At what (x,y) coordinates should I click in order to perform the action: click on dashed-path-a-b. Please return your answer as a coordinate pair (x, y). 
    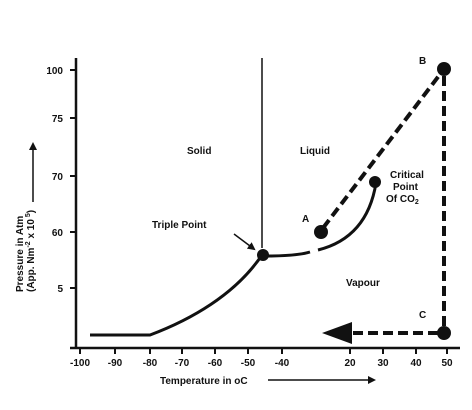
    Looking at the image, I should click on (382, 150).